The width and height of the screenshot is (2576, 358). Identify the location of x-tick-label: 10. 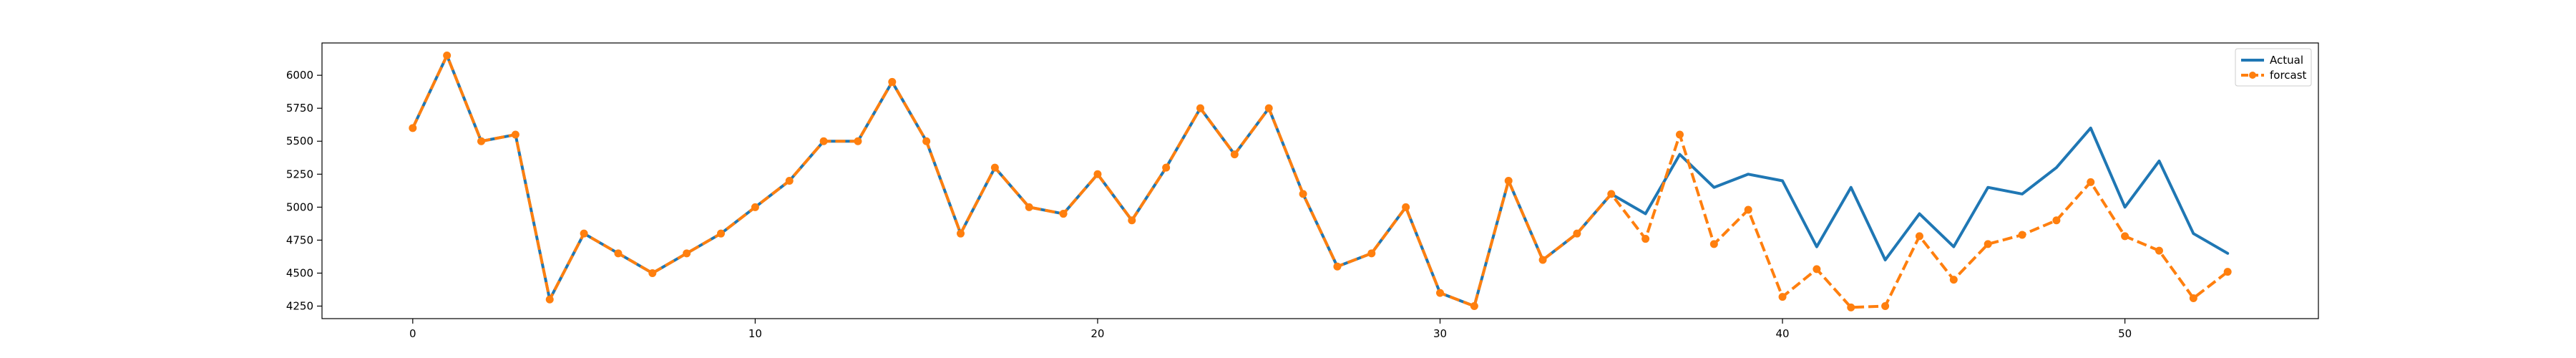
(755, 333).